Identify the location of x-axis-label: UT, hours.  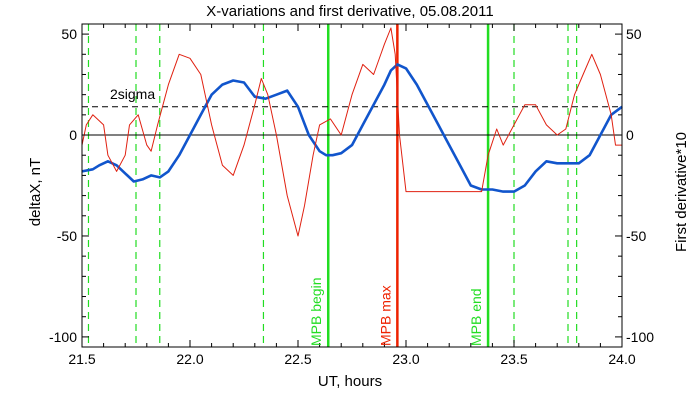
(350, 381).